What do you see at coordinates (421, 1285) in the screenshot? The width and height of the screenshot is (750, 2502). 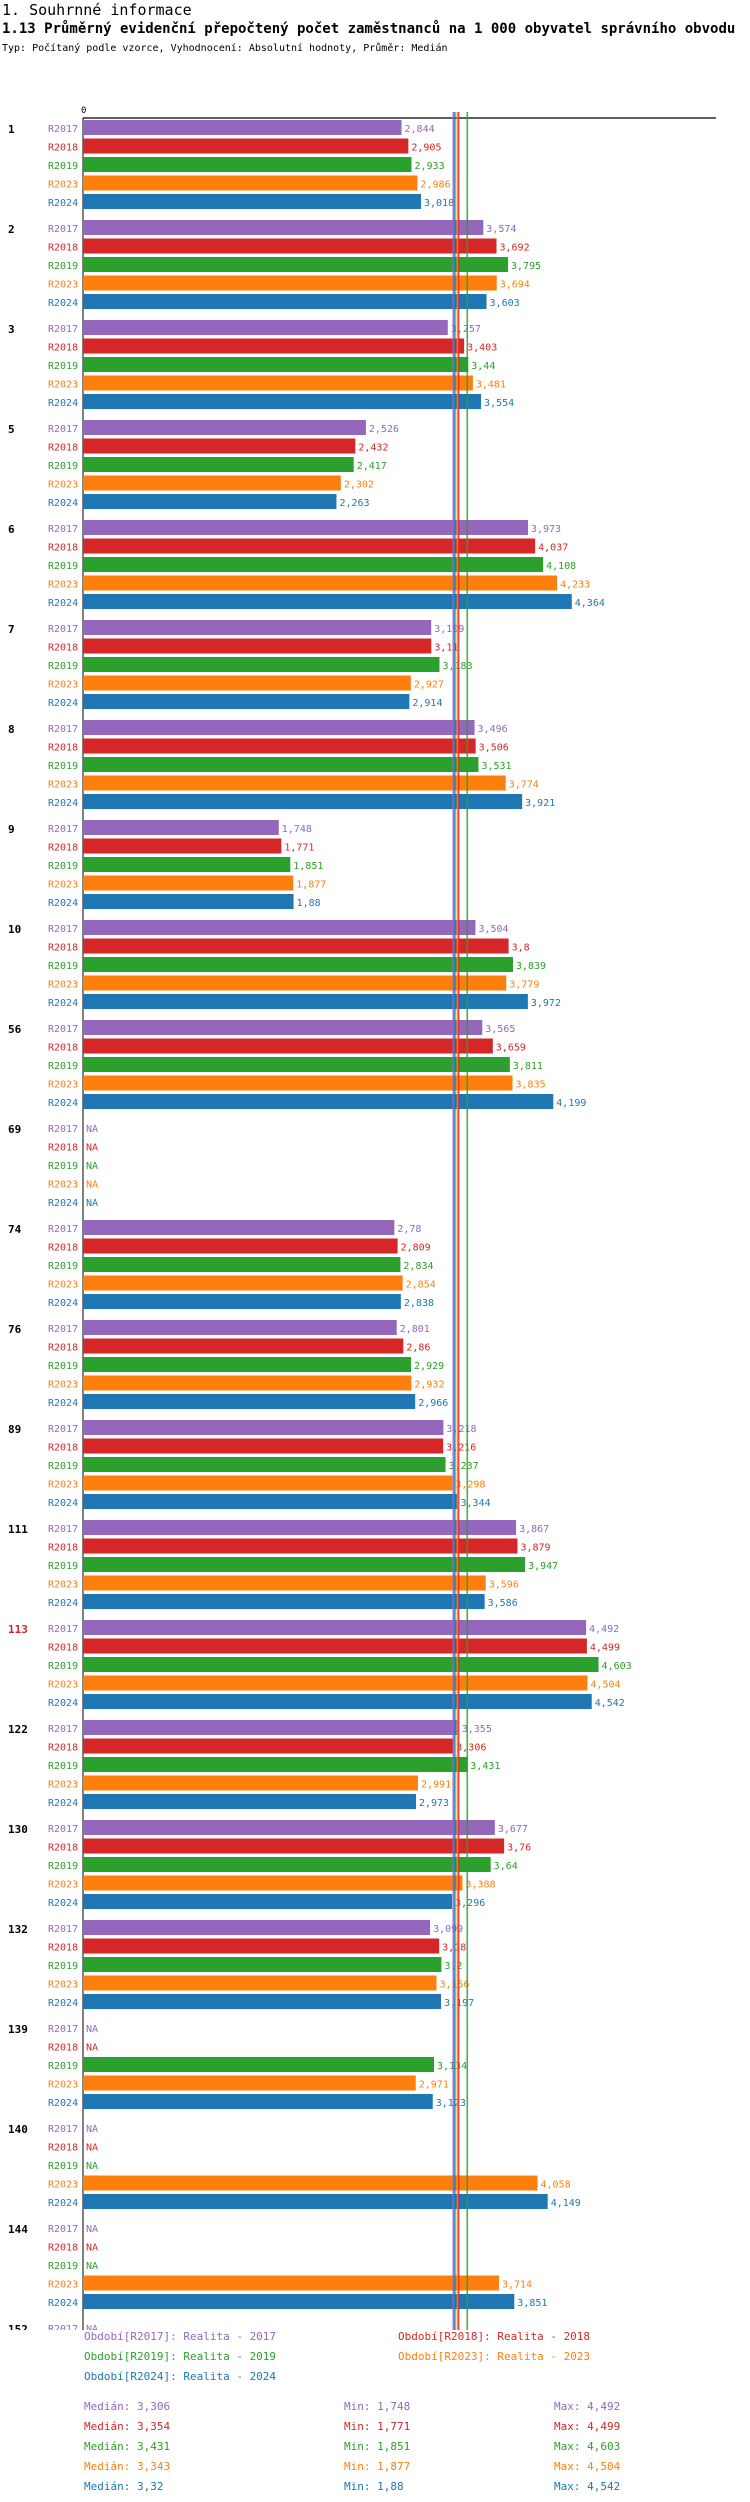 I see `value-label: 2,854` at bounding box center [421, 1285].